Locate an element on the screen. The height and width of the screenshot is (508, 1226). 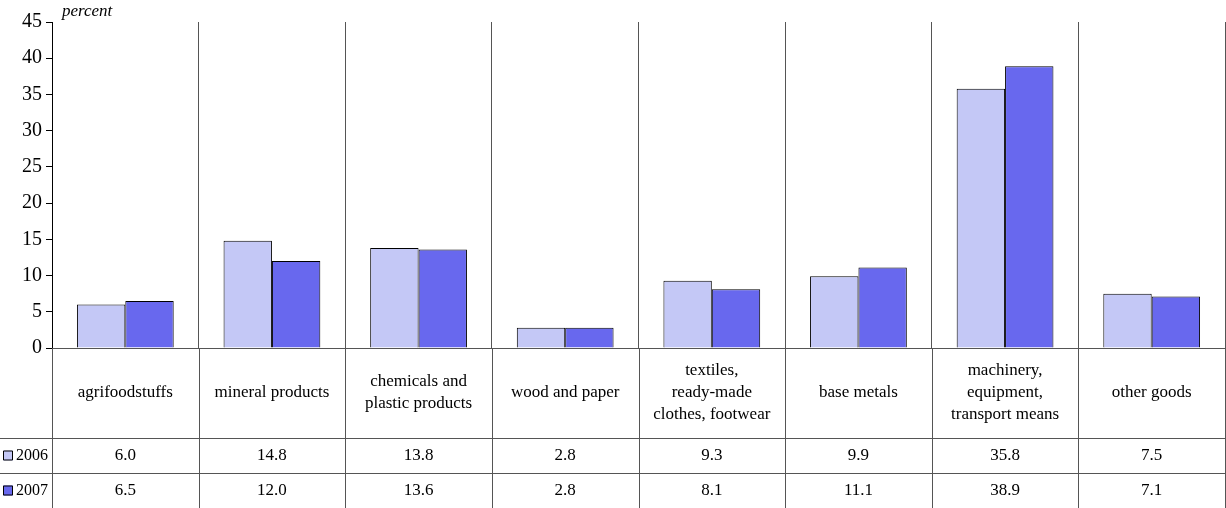
data-label: 8.1 is located at coordinates (712, 489).